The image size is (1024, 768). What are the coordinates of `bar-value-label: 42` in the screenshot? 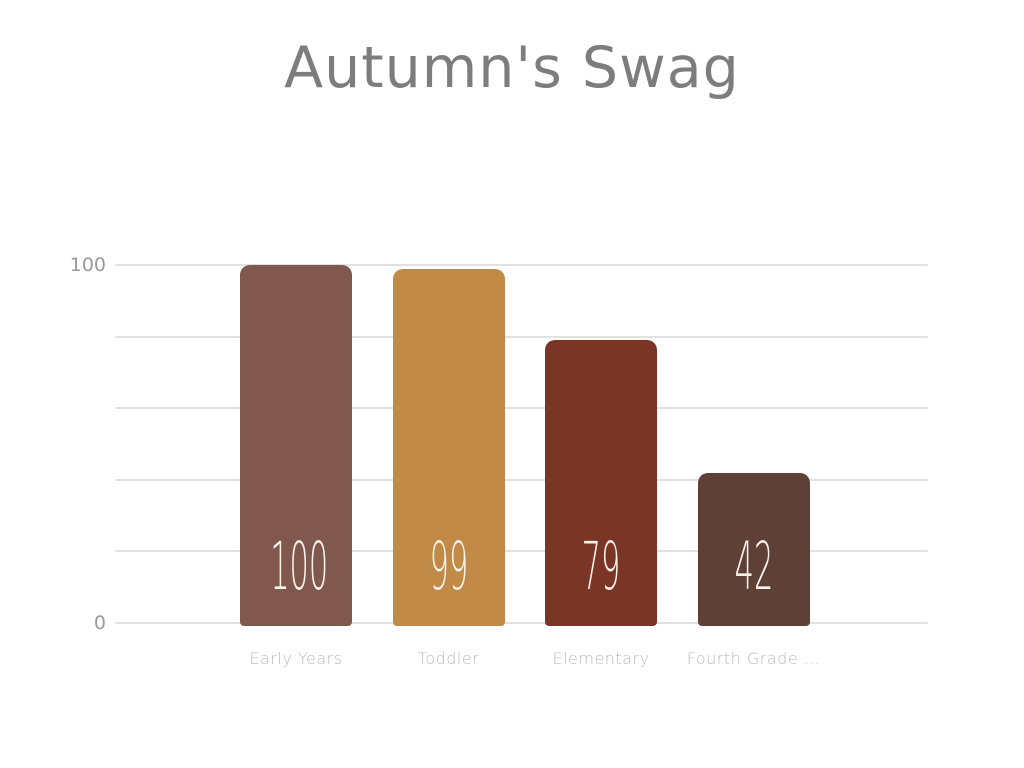 It's located at (753, 566).